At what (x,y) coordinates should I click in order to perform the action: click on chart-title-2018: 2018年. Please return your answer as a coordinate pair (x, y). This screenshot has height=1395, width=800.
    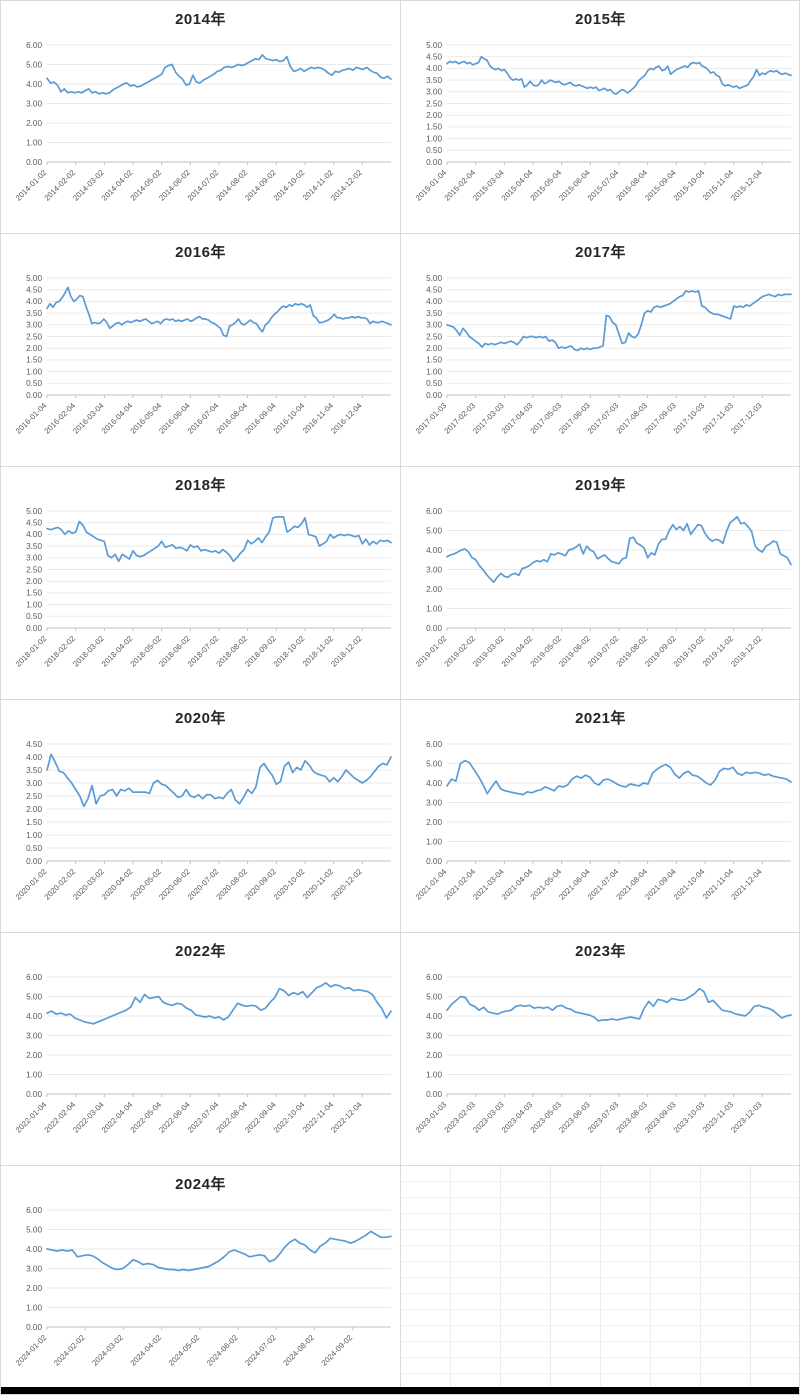
    Looking at the image, I should click on (200, 485).